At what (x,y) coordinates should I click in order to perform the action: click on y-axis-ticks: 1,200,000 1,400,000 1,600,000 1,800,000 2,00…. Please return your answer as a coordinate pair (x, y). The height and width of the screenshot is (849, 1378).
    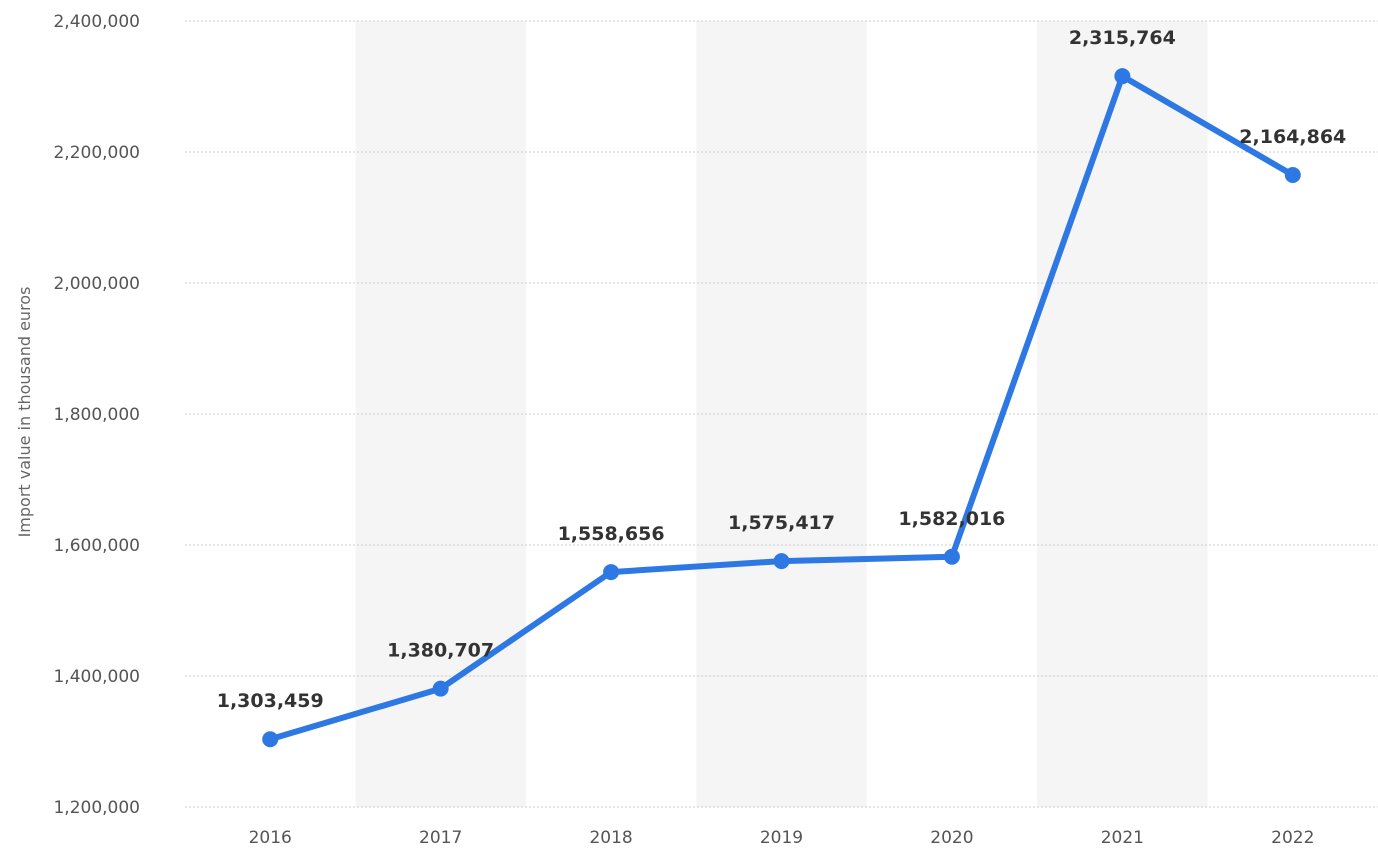
    Looking at the image, I should click on (96, 415).